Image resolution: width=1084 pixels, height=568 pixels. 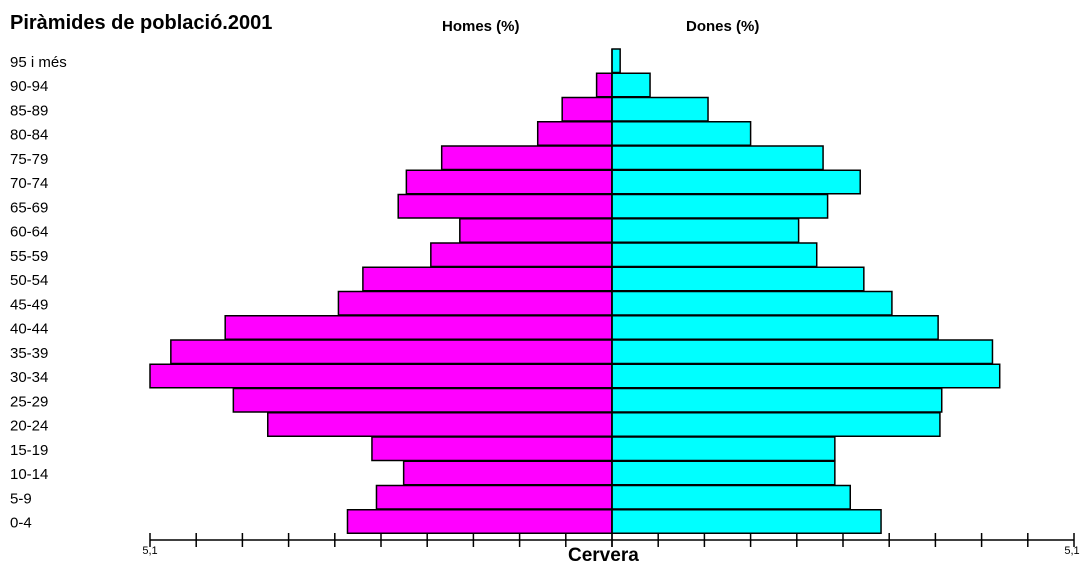 I want to click on age-label: 15-19, so click(x=29, y=450).